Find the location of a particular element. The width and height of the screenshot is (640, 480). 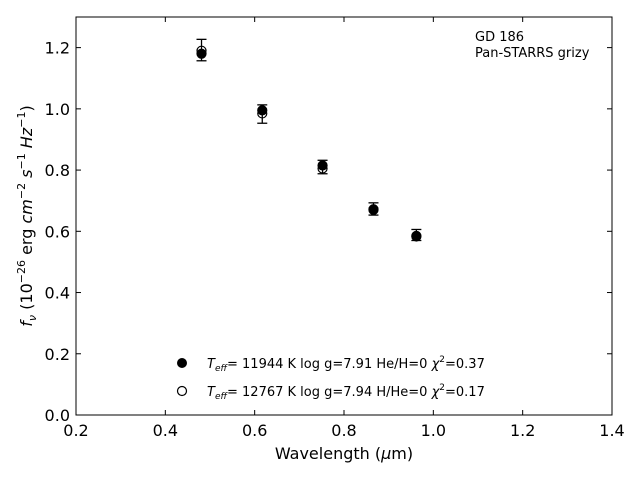

y-tick-label: 0.6 is located at coordinates (57, 231).